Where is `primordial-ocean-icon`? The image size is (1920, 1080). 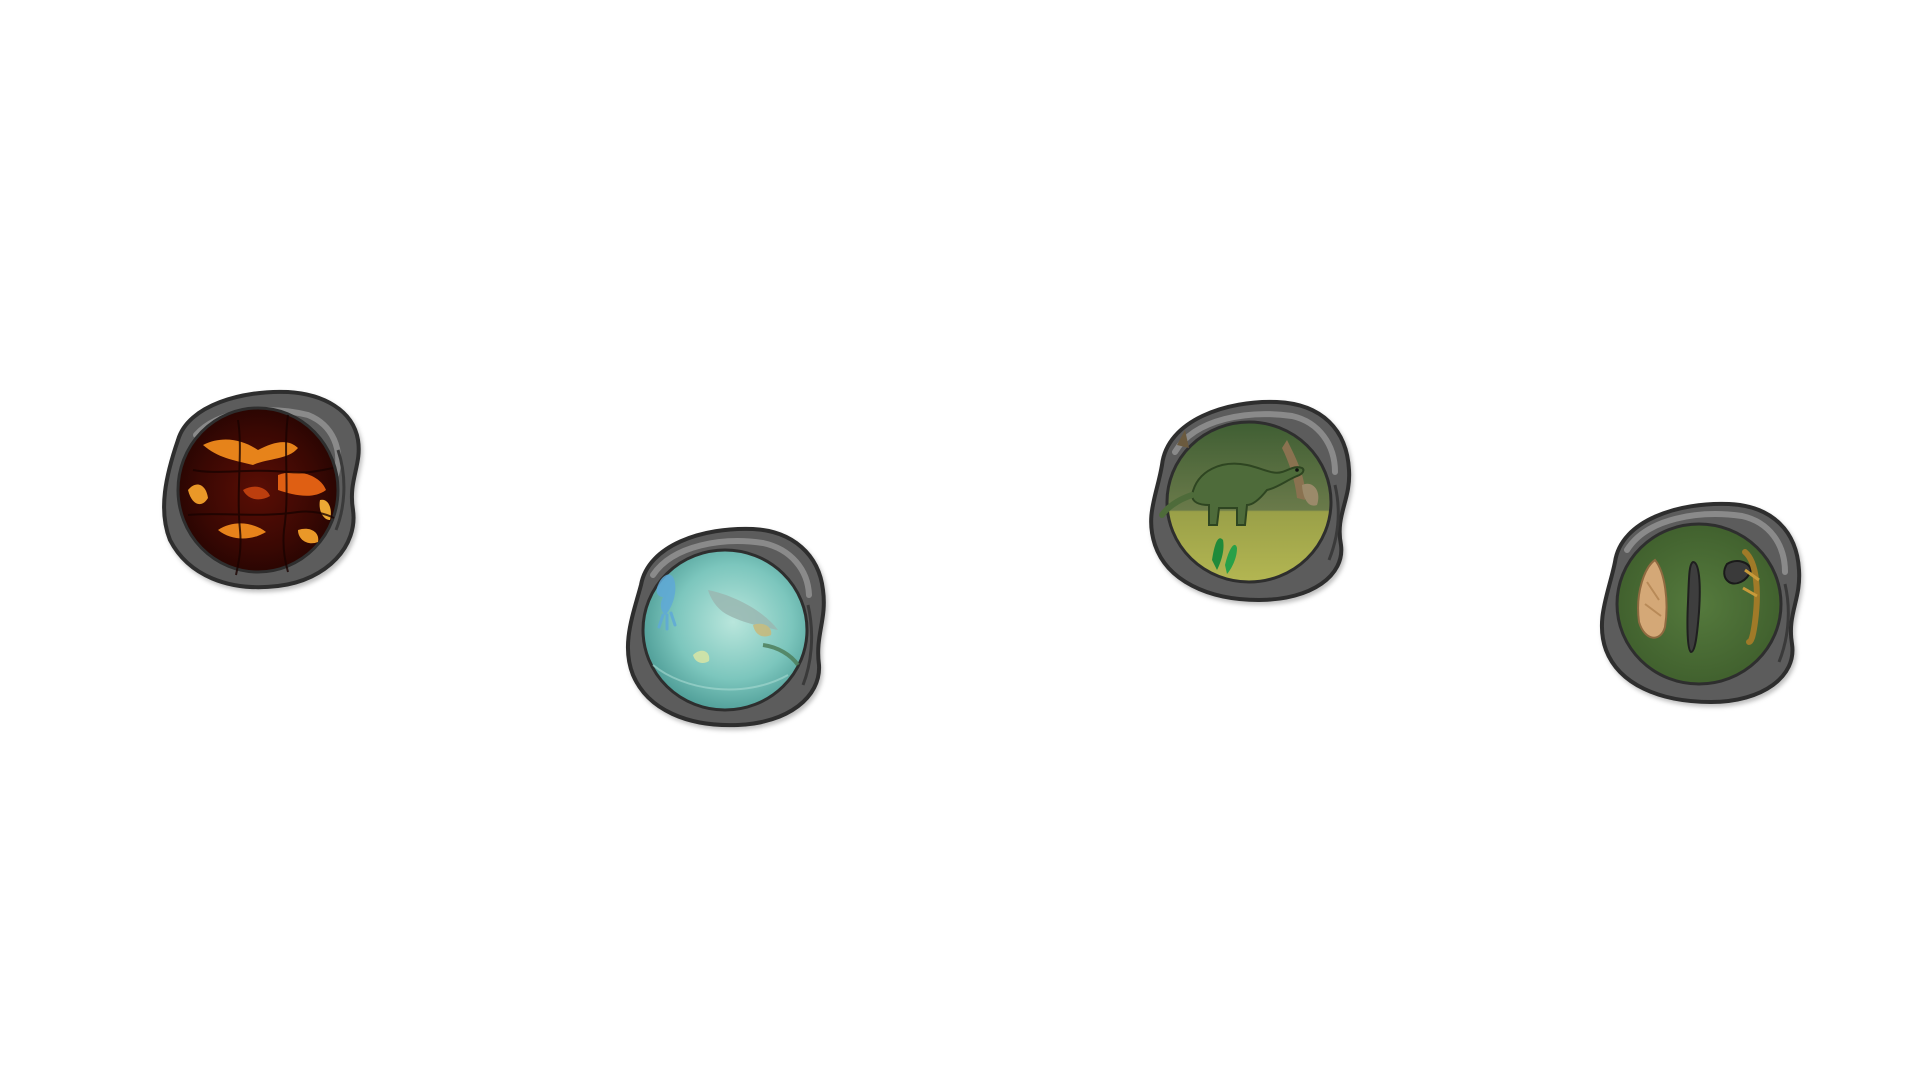 primordial-ocean-icon is located at coordinates (725, 627).